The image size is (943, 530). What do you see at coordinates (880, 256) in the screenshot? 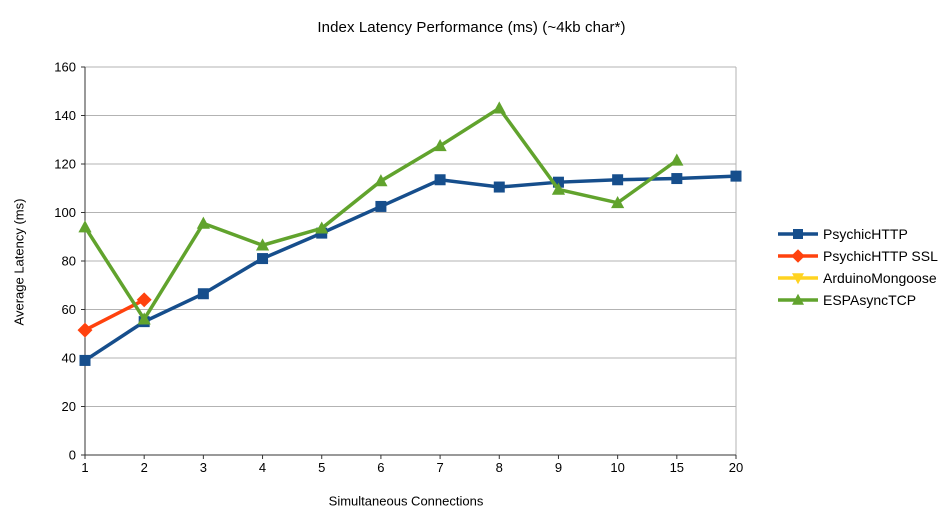
I see `legend-label: PsychicHTTP SSL` at bounding box center [880, 256].